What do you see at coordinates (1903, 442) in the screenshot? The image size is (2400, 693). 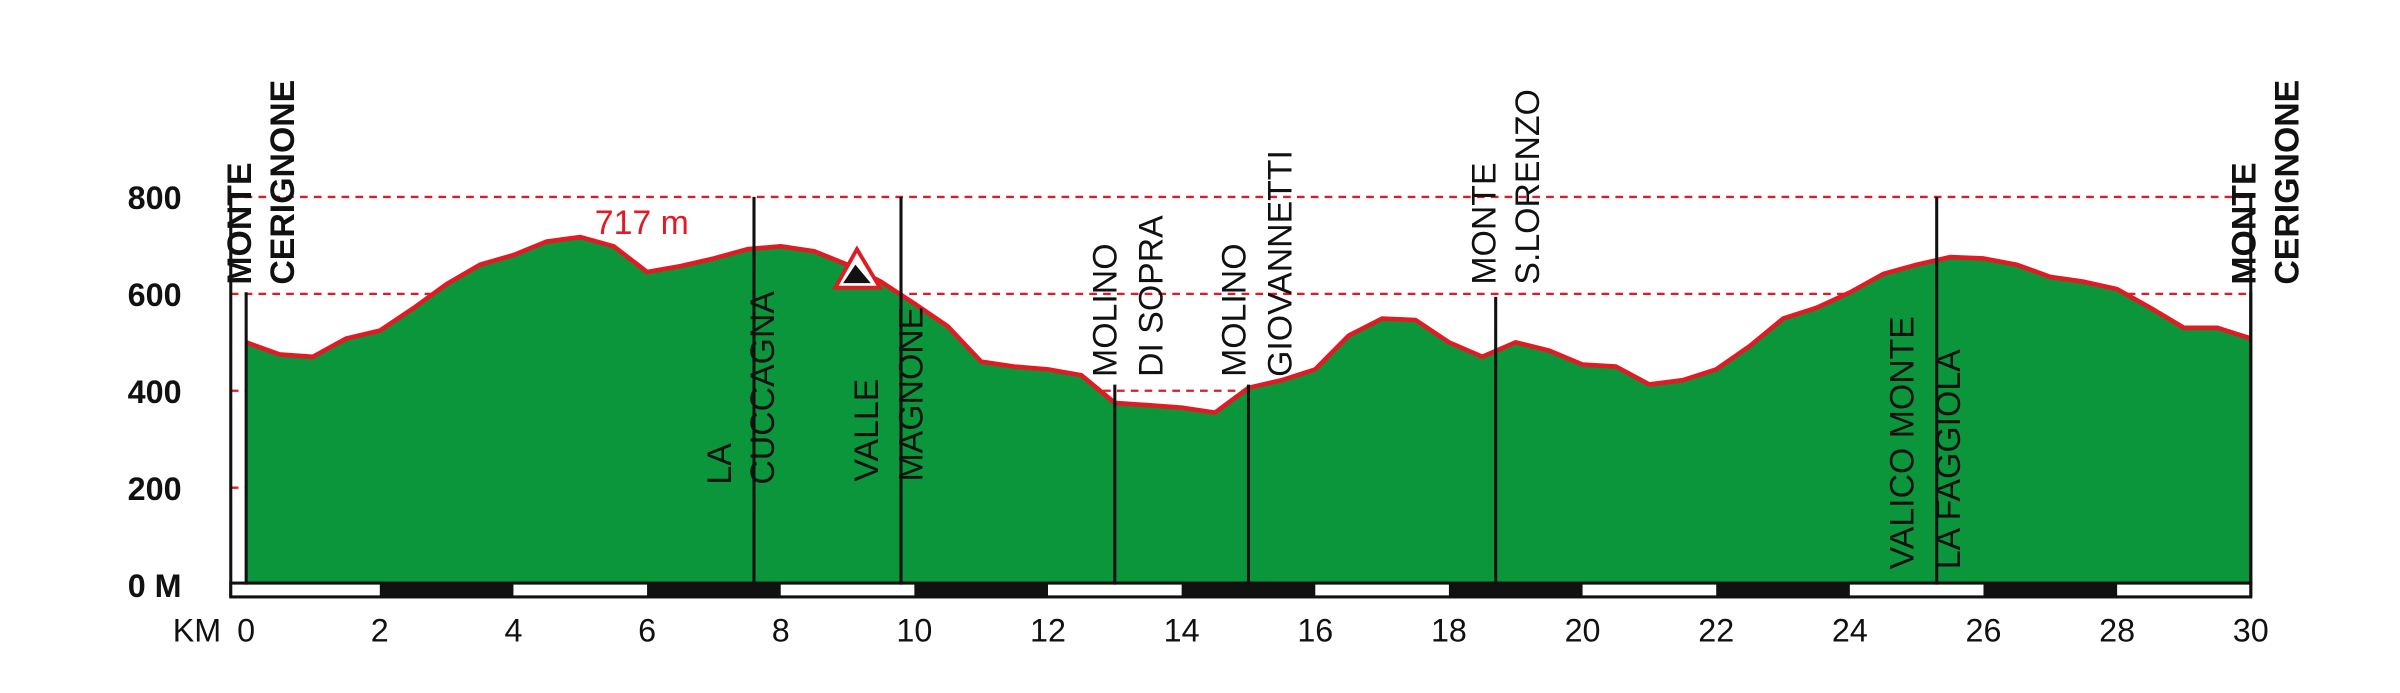 I see `waypoint-label: VALICO MONTE` at bounding box center [1903, 442].